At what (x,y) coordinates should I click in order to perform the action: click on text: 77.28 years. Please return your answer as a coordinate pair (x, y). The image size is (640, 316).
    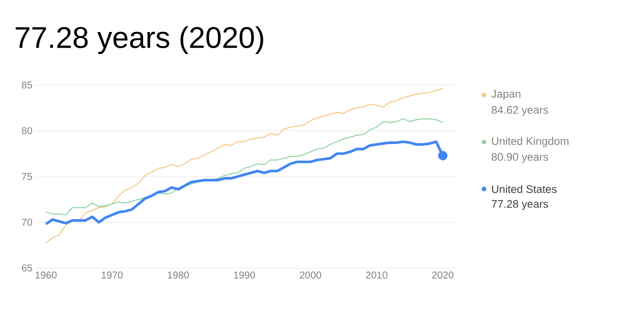
    Looking at the image, I should click on (520, 205).